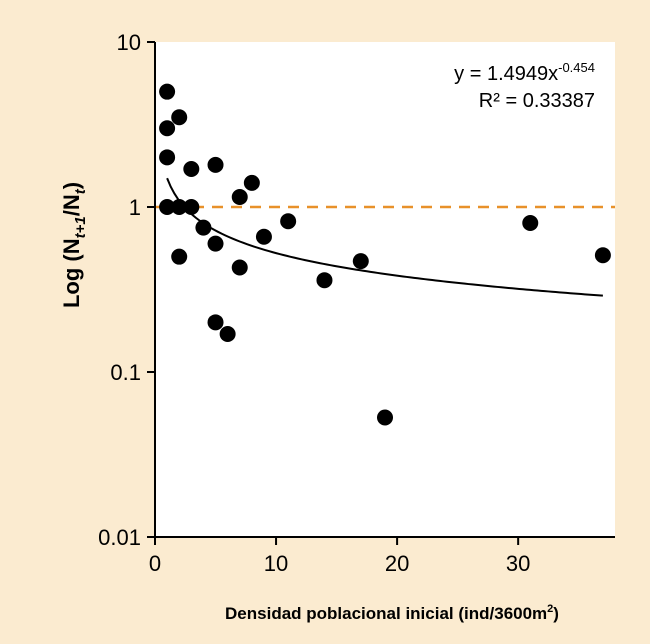  I want to click on trendline-layer, so click(384, 237).